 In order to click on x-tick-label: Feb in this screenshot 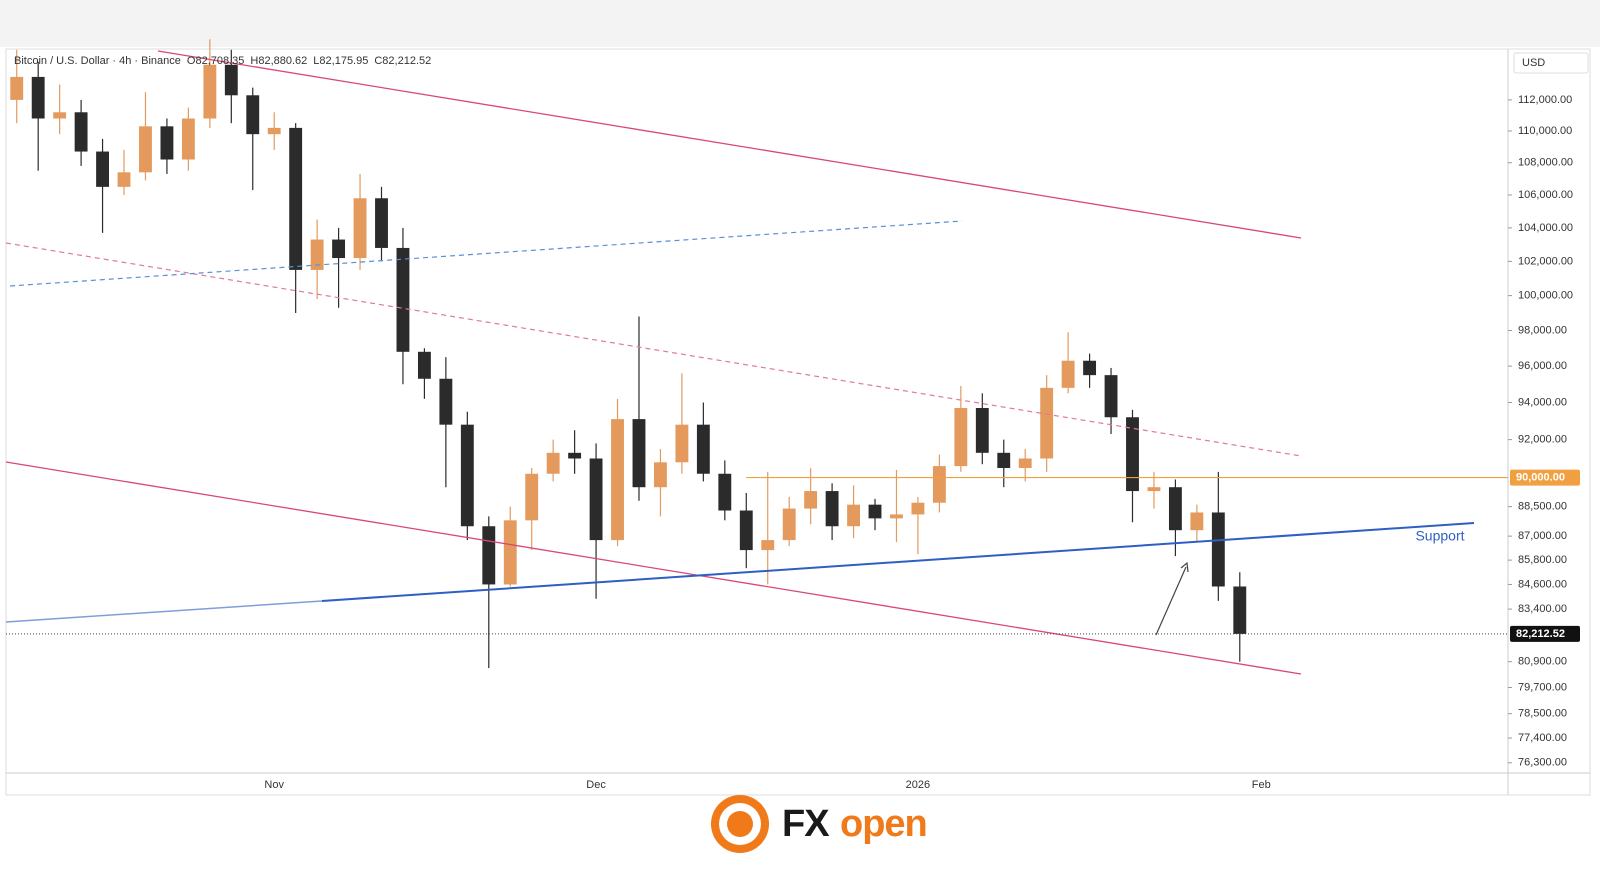, I will do `click(1261, 785)`.